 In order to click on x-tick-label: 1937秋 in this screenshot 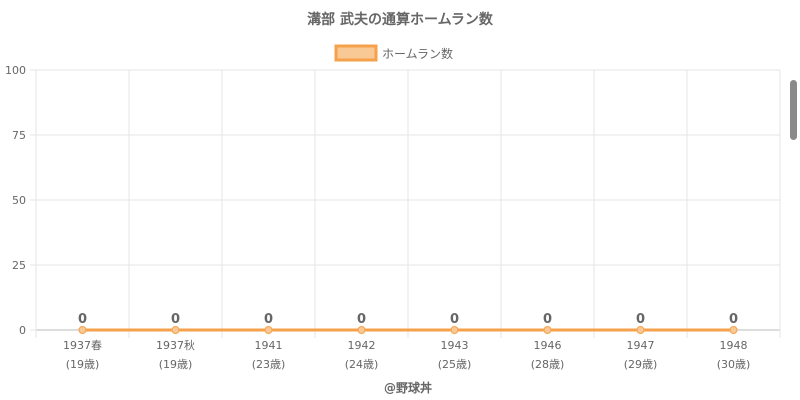, I will do `click(175, 345)`.